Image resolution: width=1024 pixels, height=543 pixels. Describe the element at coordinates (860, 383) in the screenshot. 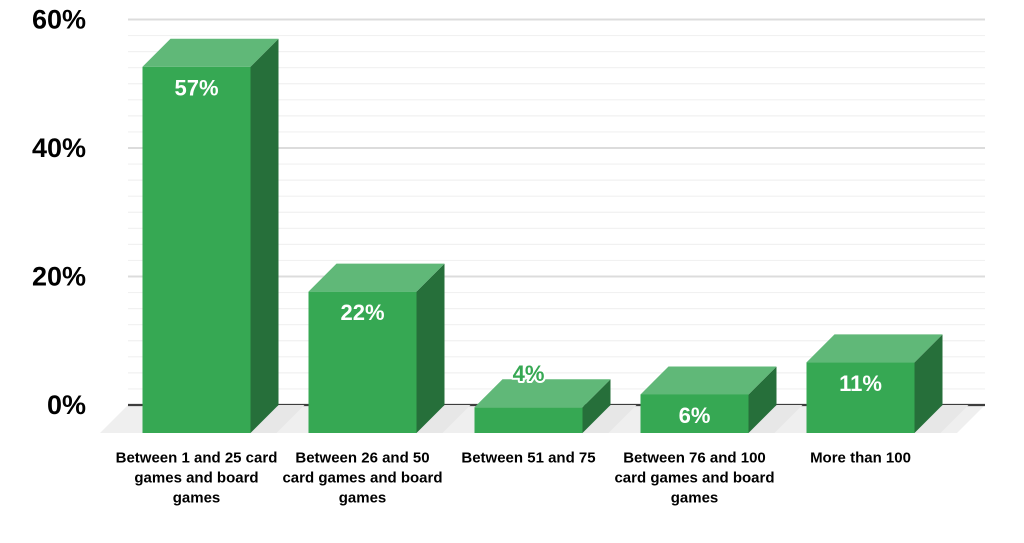

I see `bar-value-label: 11%` at that location.